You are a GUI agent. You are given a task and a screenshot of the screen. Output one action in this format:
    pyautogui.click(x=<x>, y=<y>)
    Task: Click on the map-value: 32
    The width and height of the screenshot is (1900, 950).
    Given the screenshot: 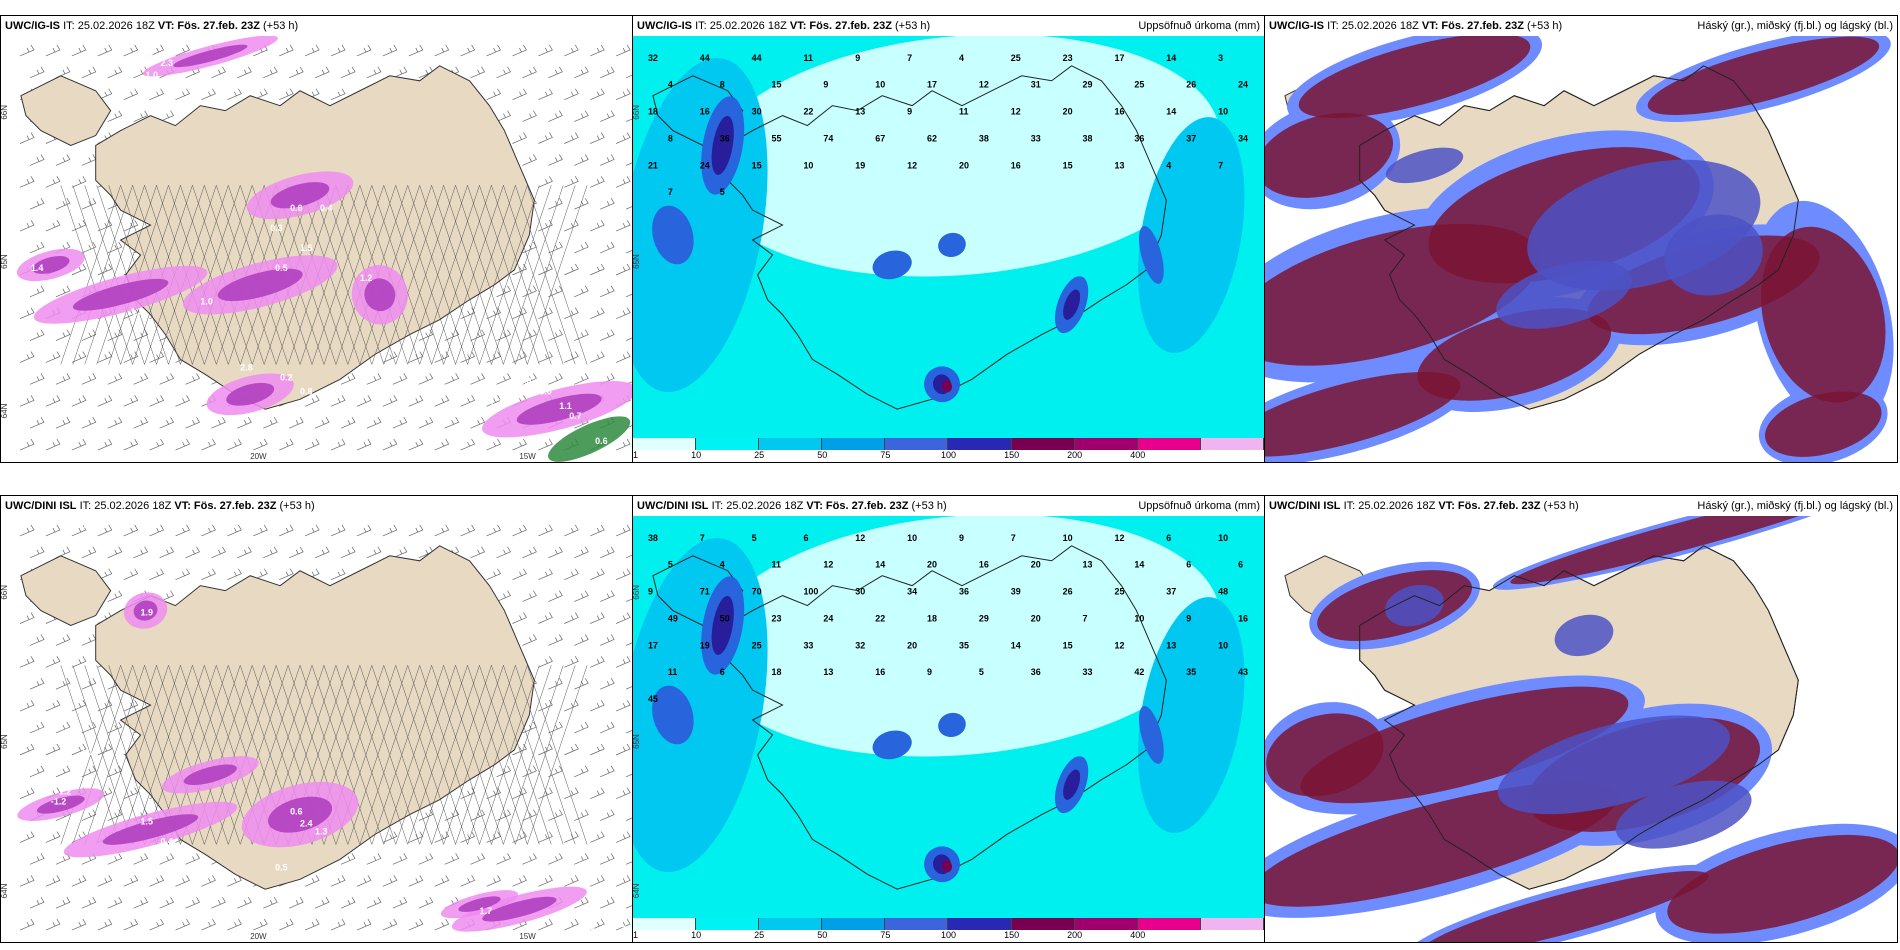 What is the action you would take?
    pyautogui.click(x=860, y=645)
    